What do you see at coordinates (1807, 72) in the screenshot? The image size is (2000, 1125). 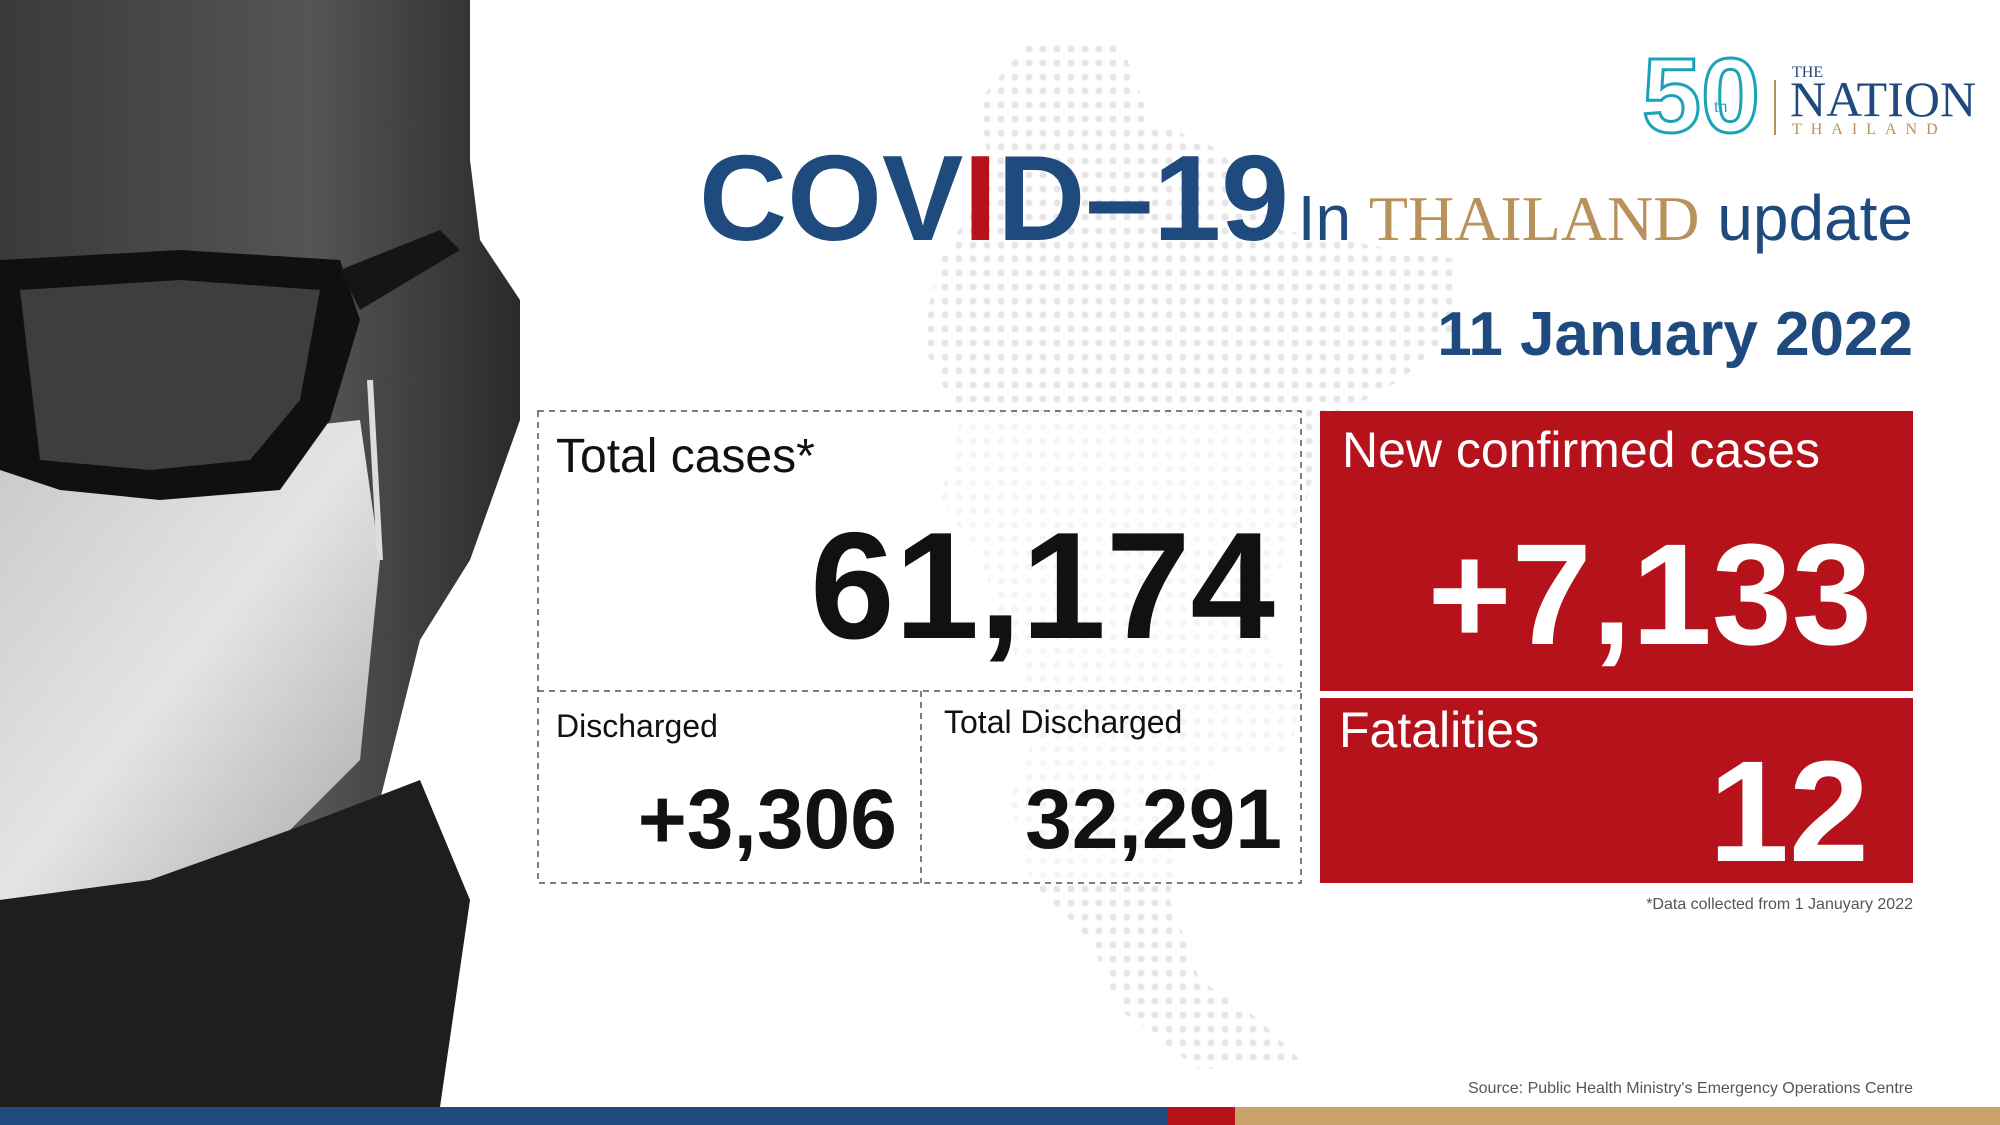 I see `brand-top: THE` at bounding box center [1807, 72].